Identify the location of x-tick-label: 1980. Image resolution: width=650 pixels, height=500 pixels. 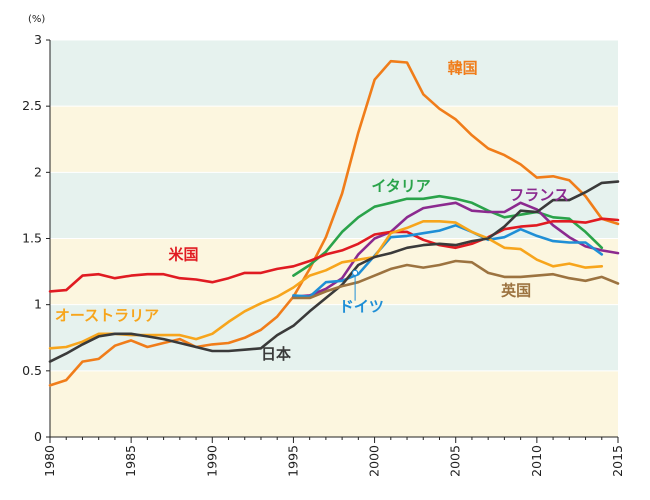
(49, 461).